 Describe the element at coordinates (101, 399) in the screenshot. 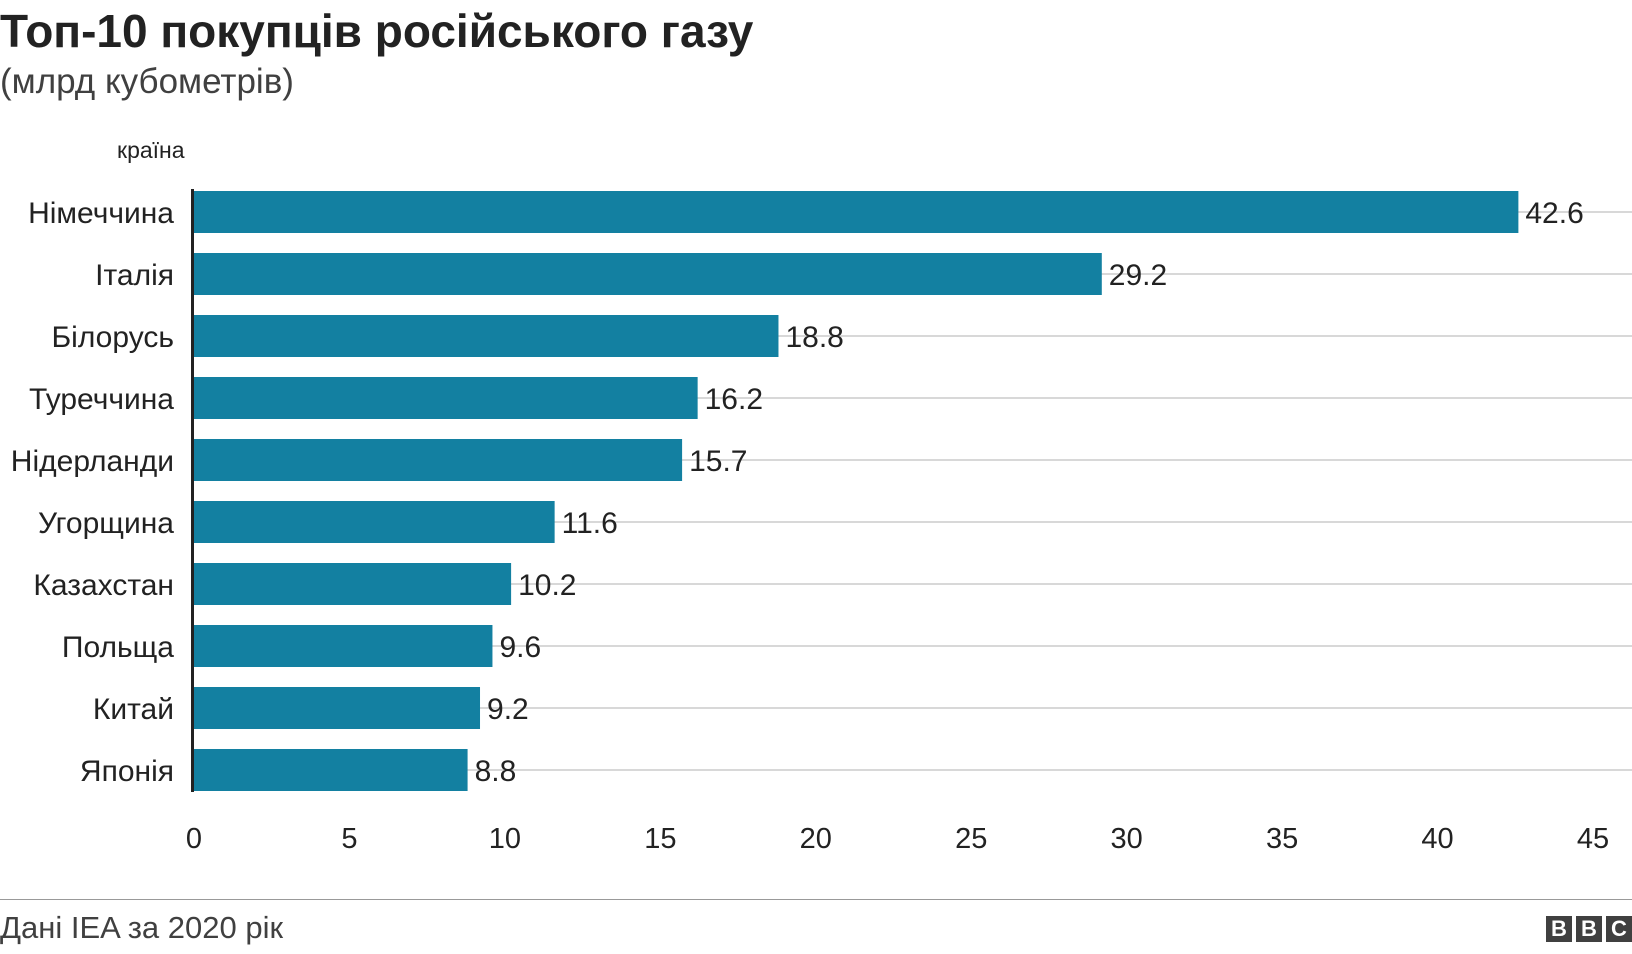

I see `category-label: Туреччина` at that location.